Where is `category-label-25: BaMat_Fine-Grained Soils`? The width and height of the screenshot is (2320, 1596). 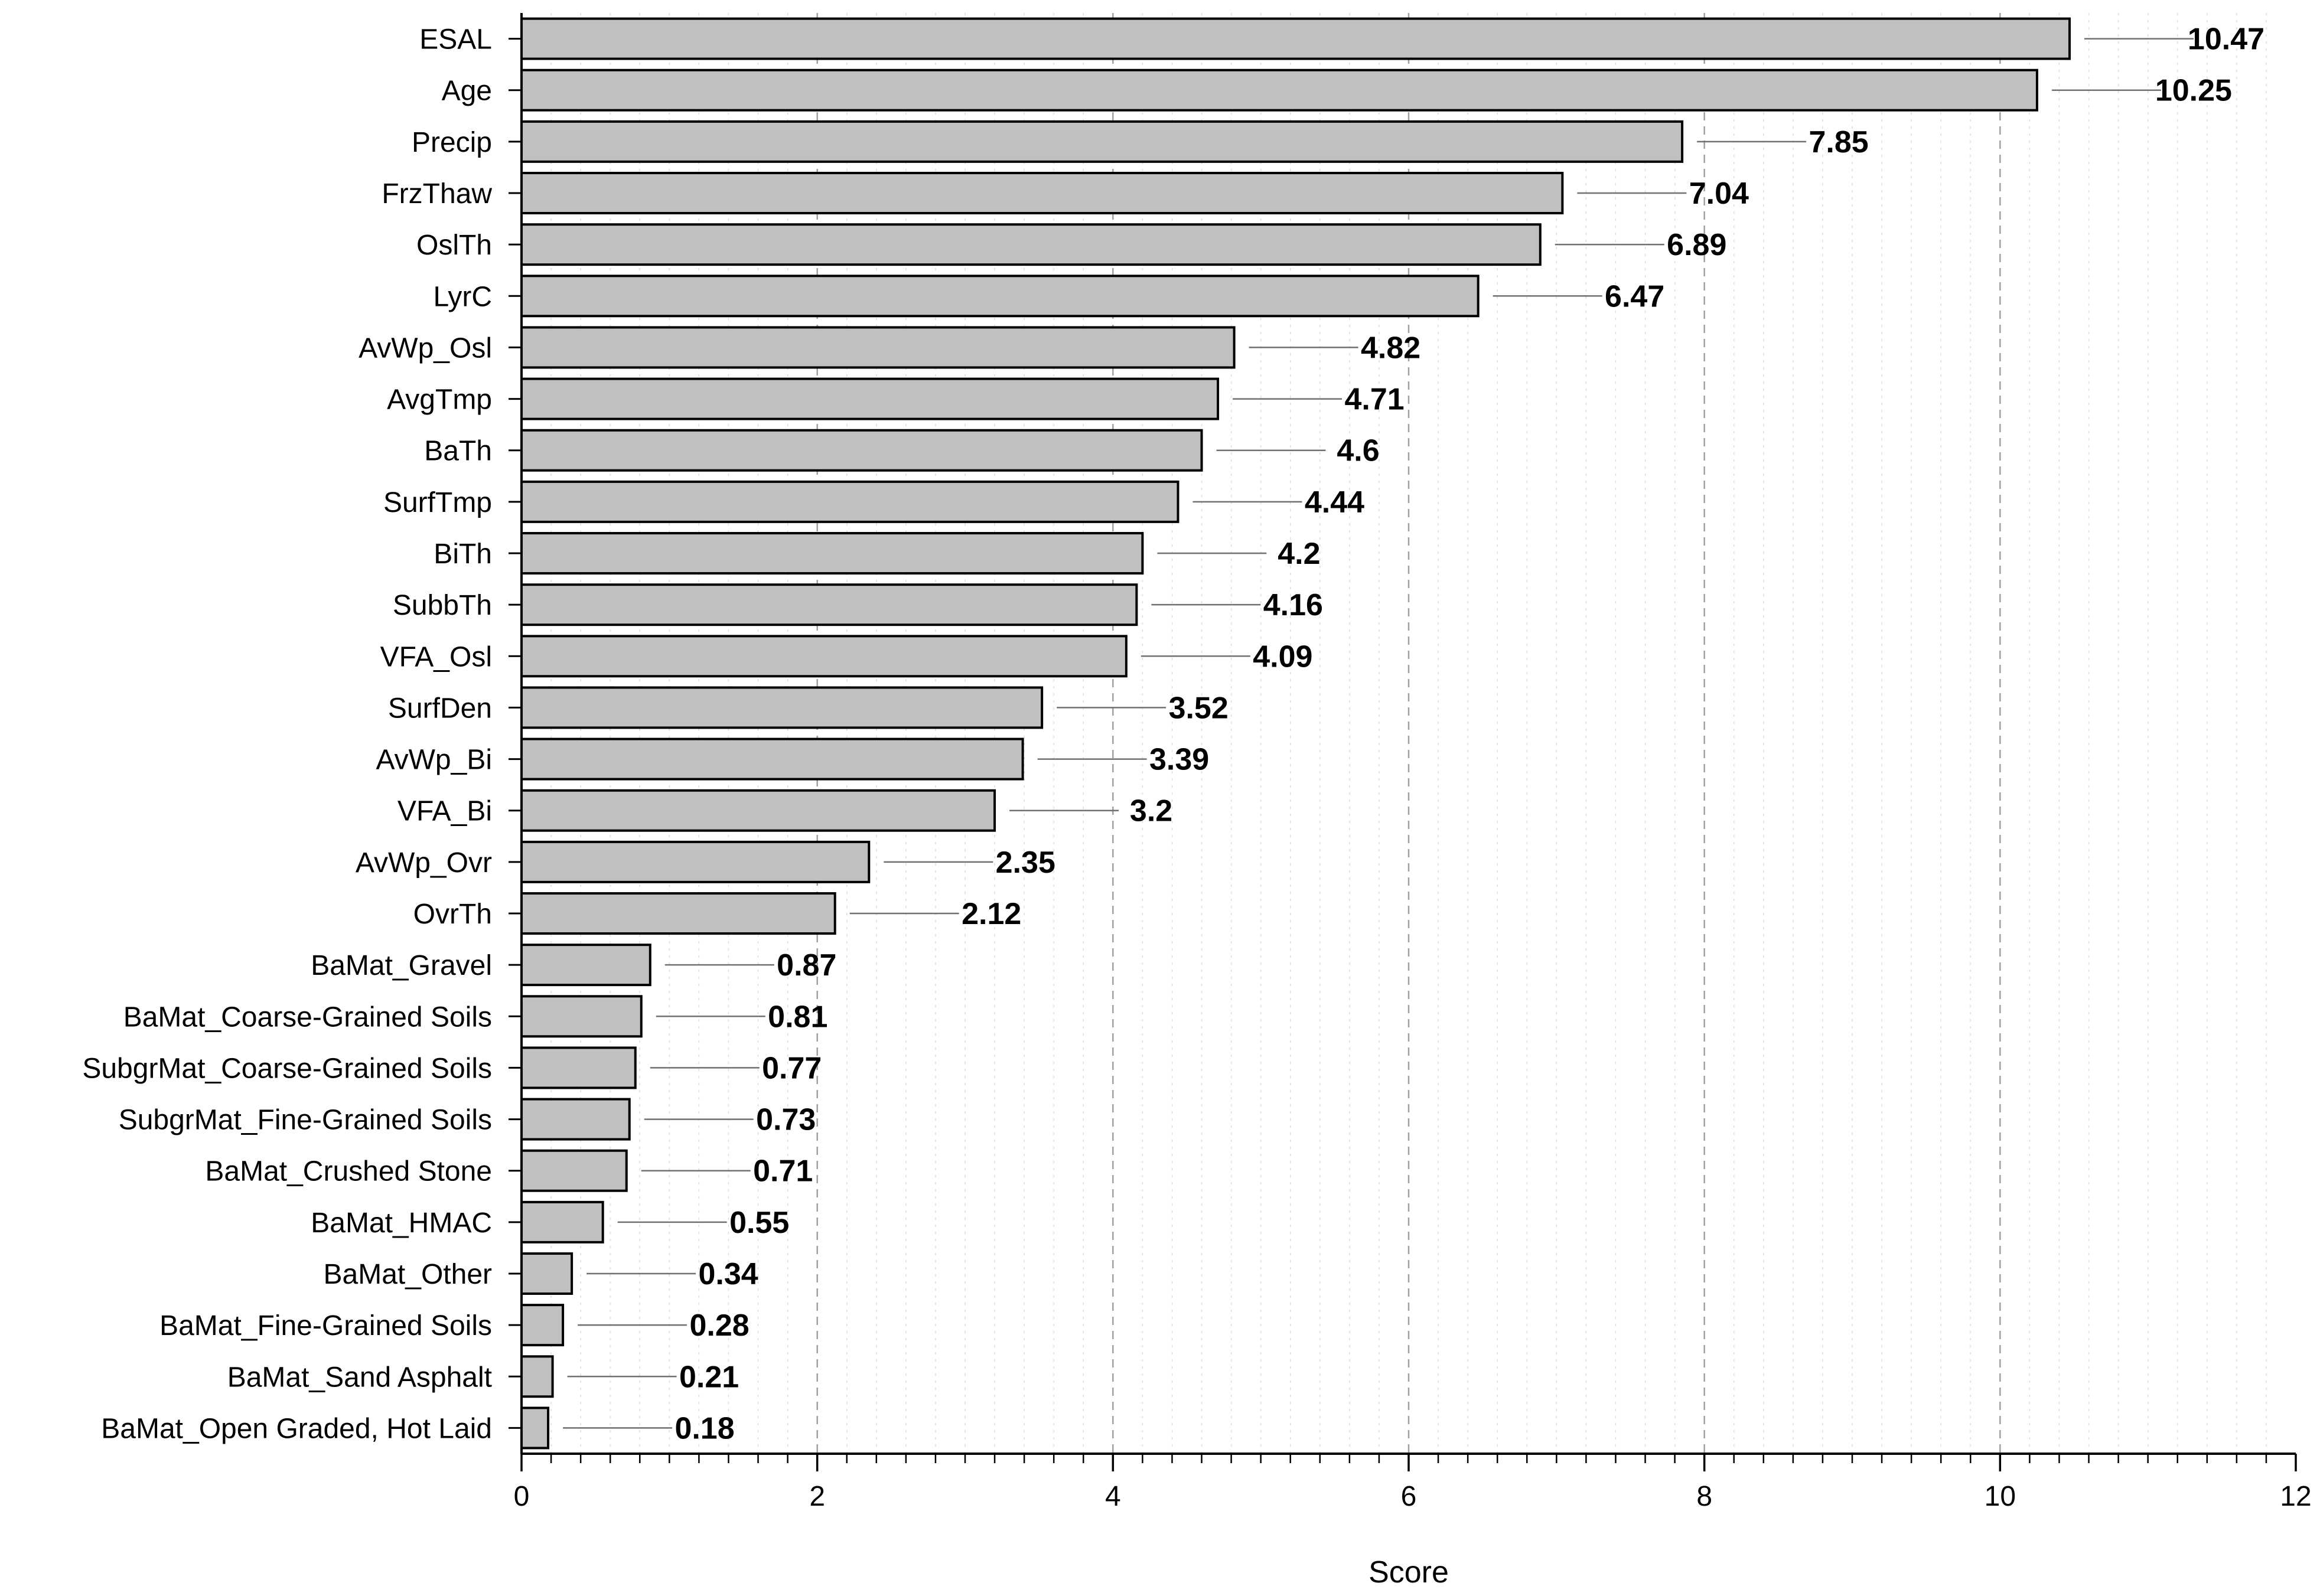 category-label-25: BaMat_Fine-Grained Soils is located at coordinates (325, 1326).